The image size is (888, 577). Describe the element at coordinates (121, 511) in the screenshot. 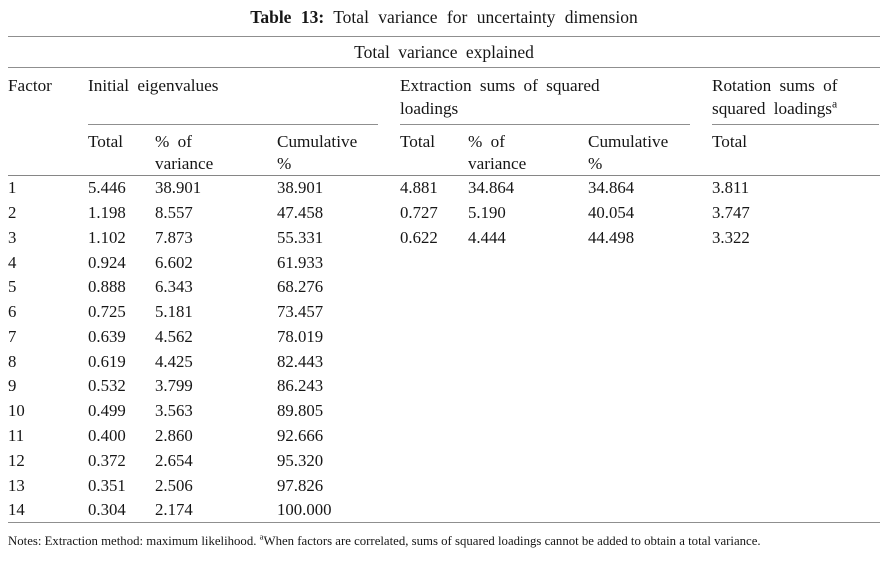

I see `cell-initial-total: 0.304` at that location.